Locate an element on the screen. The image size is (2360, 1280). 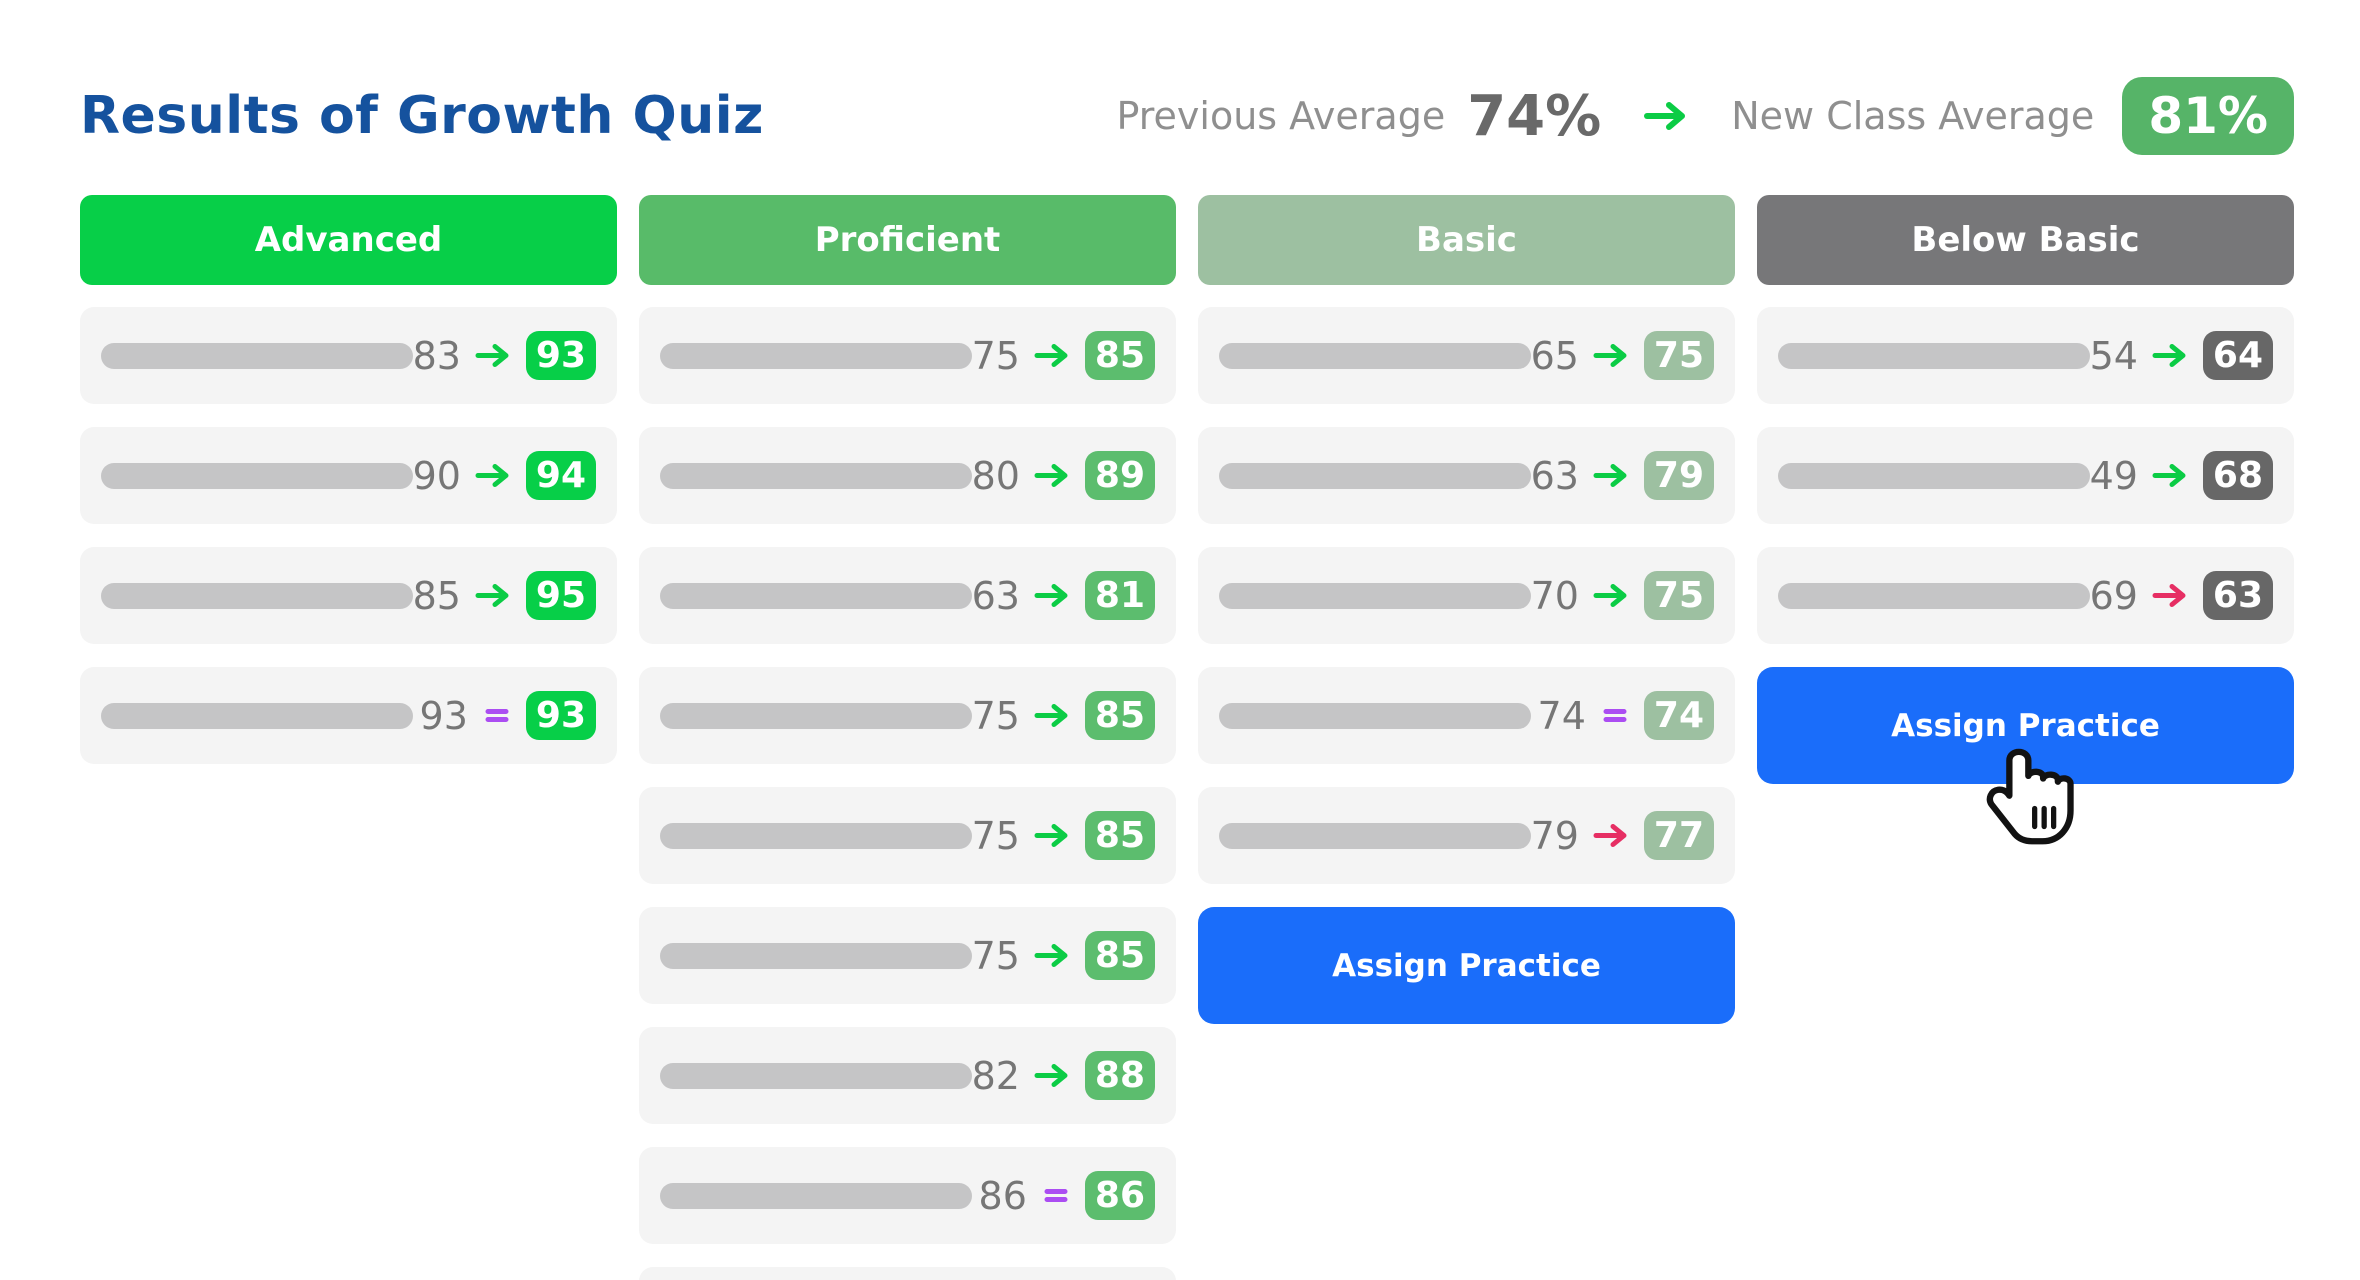
previous-score: 69 is located at coordinates (2113, 595).